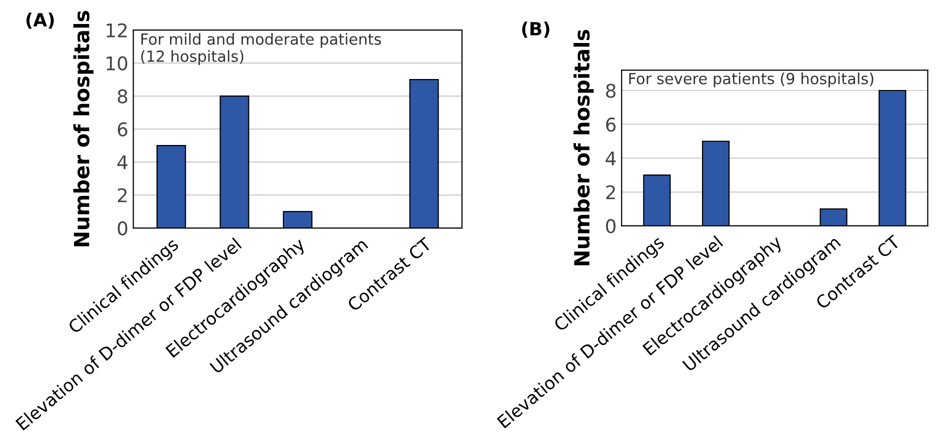  Describe the element at coordinates (261, 49) in the screenshot. I see `annotation: For mild and moderate patients (12 hospitals)` at that location.